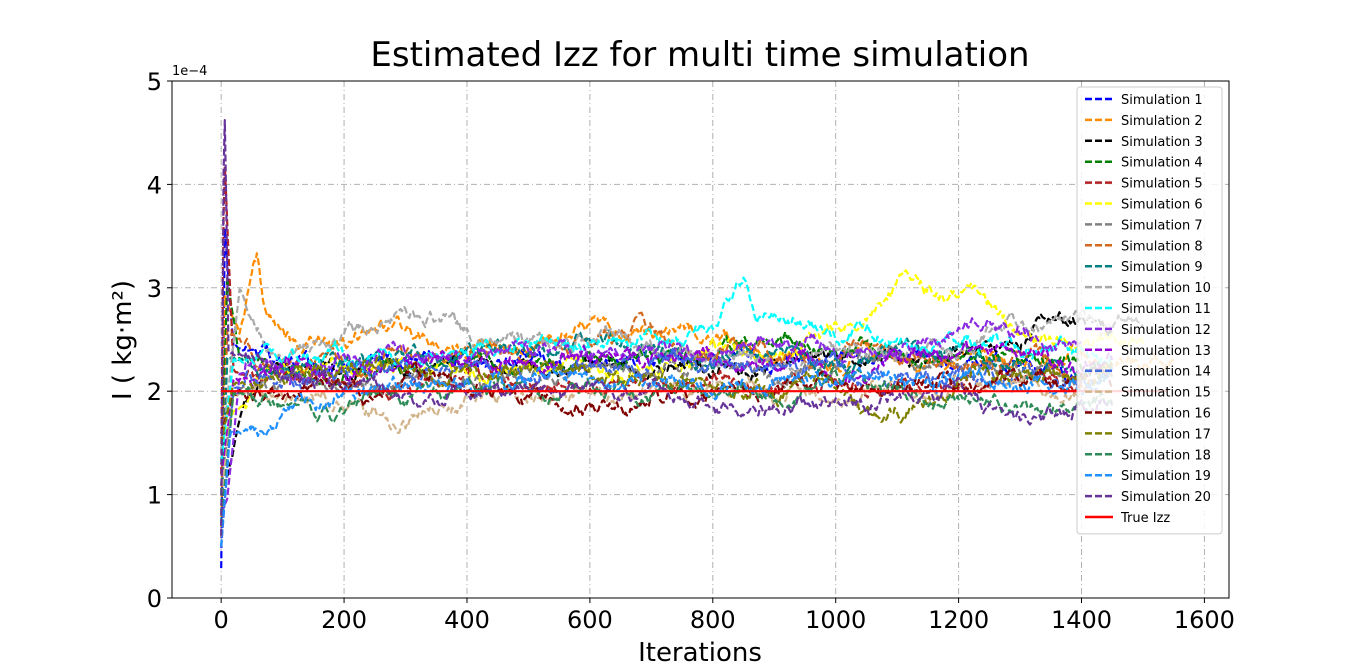 Image resolution: width=1366 pixels, height=671 pixels. I want to click on legend-label: Simulation 11, so click(1166, 309).